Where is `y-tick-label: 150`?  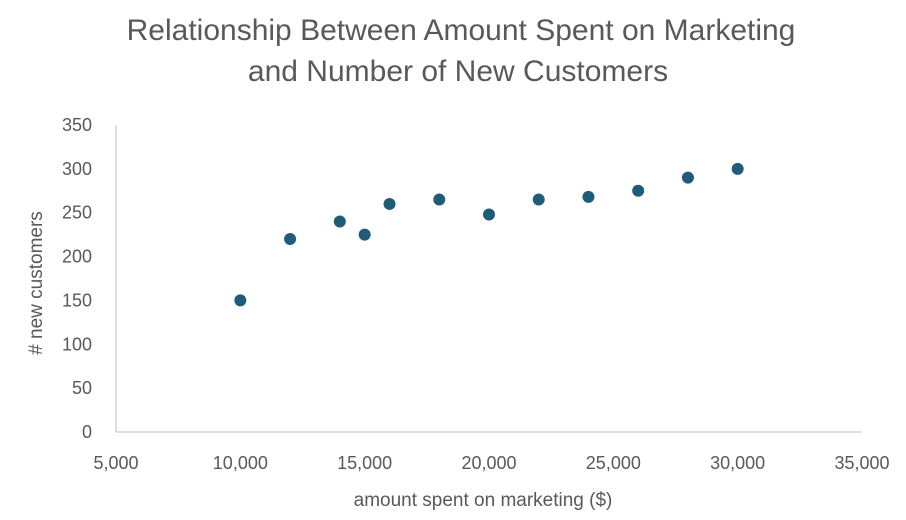 y-tick-label: 150 is located at coordinates (77, 300).